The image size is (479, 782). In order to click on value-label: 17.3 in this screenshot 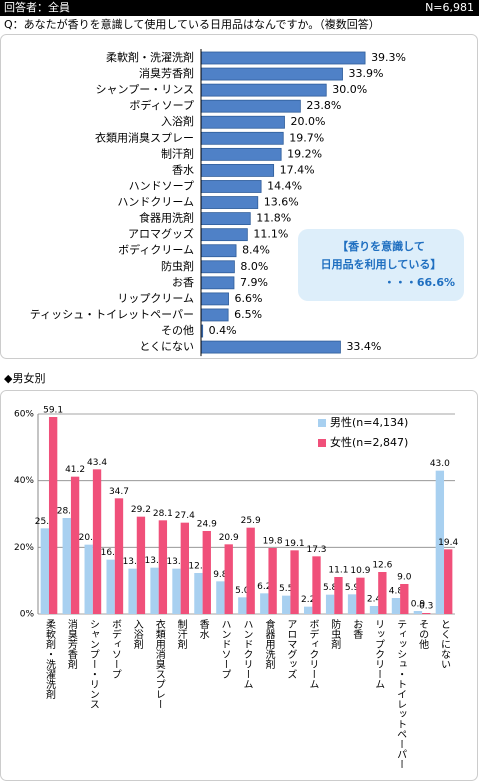, I will do `click(316, 550)`.